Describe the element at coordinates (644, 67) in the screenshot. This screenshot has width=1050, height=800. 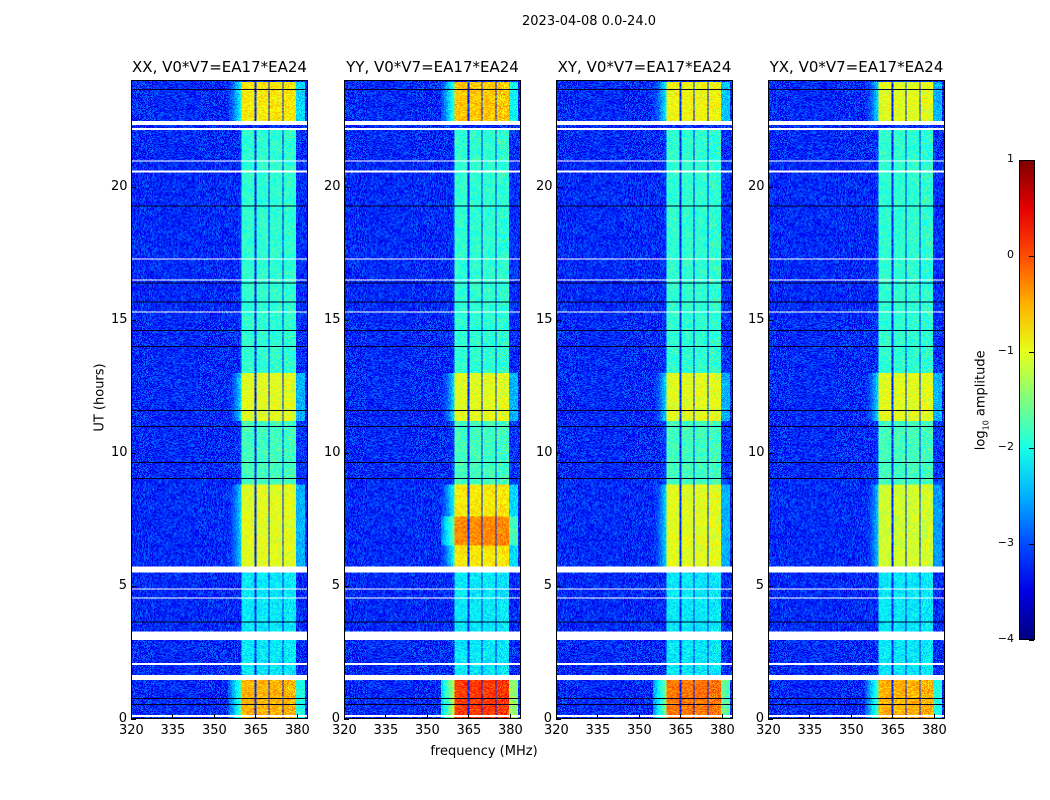
I see `panel-title: XY, V0*V7=EA17*EA24` at that location.